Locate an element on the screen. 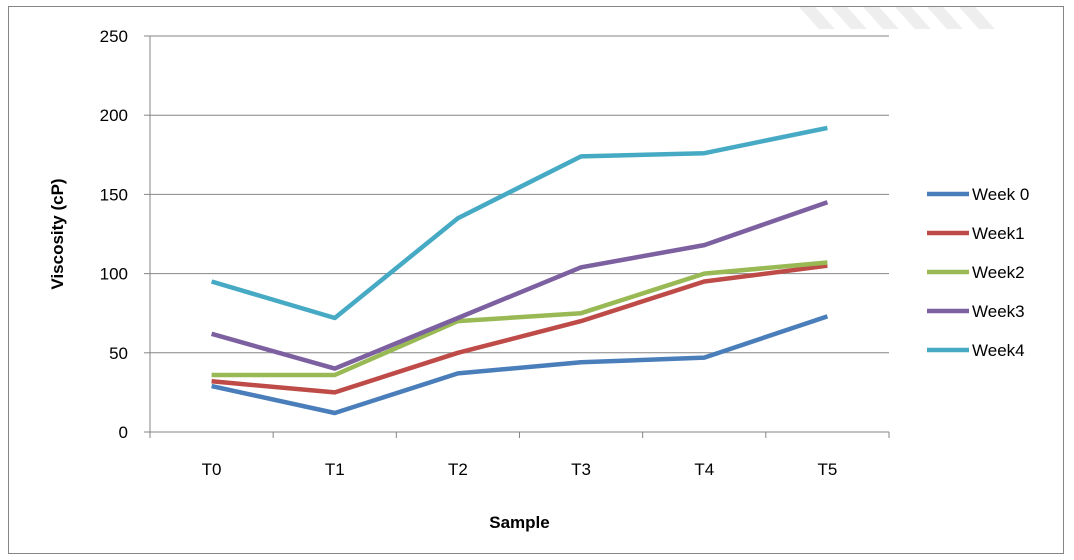 The image size is (1074, 560). legend-item-week3: Week3 is located at coordinates (976, 311).